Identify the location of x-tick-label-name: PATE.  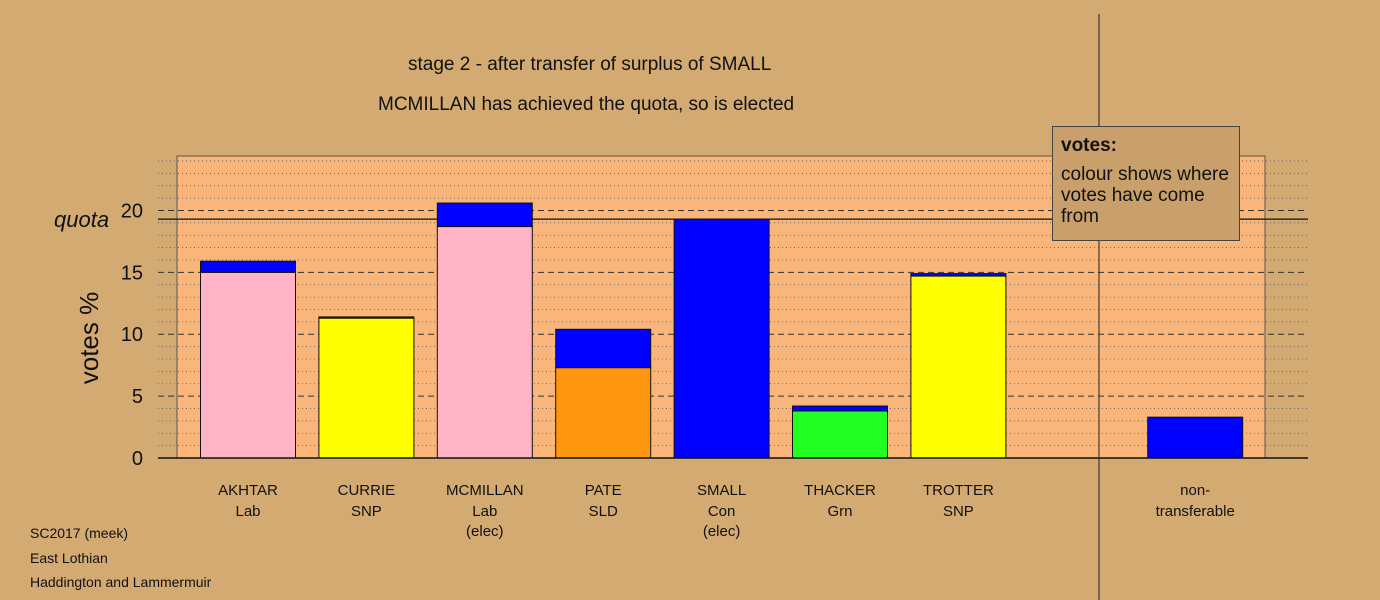
(603, 490).